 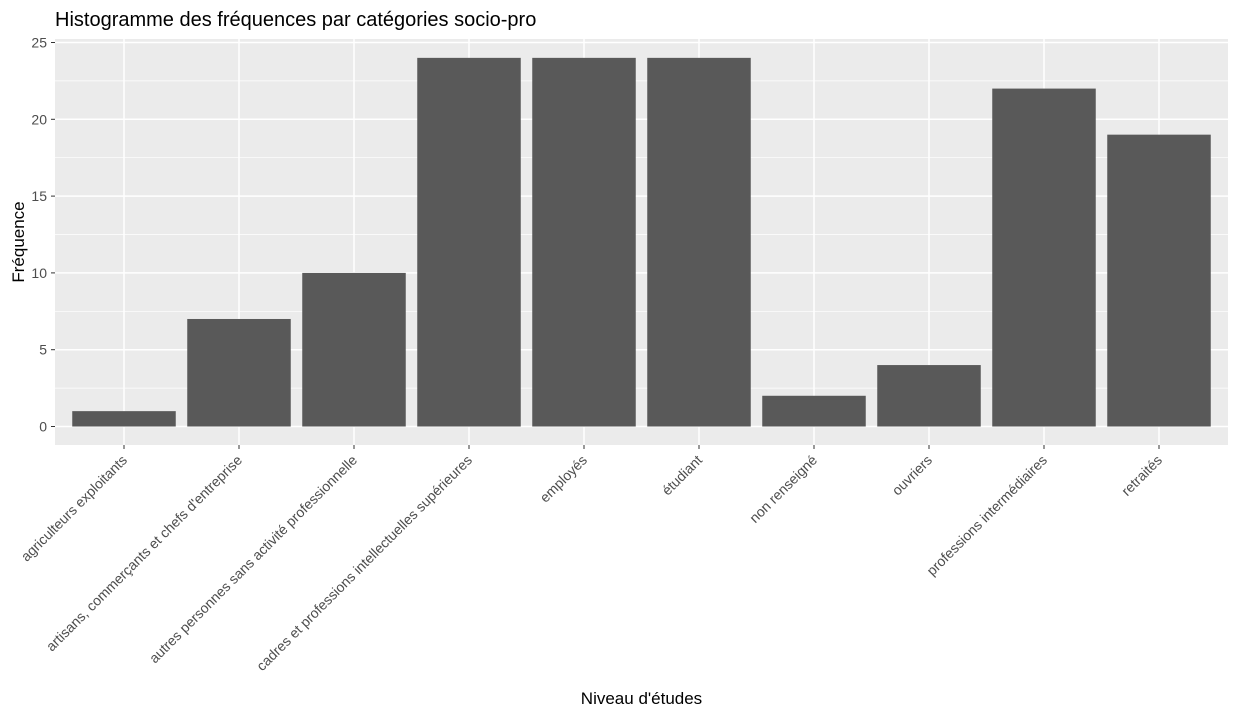 What do you see at coordinates (39, 196) in the screenshot?
I see `y-tick-label: 15` at bounding box center [39, 196].